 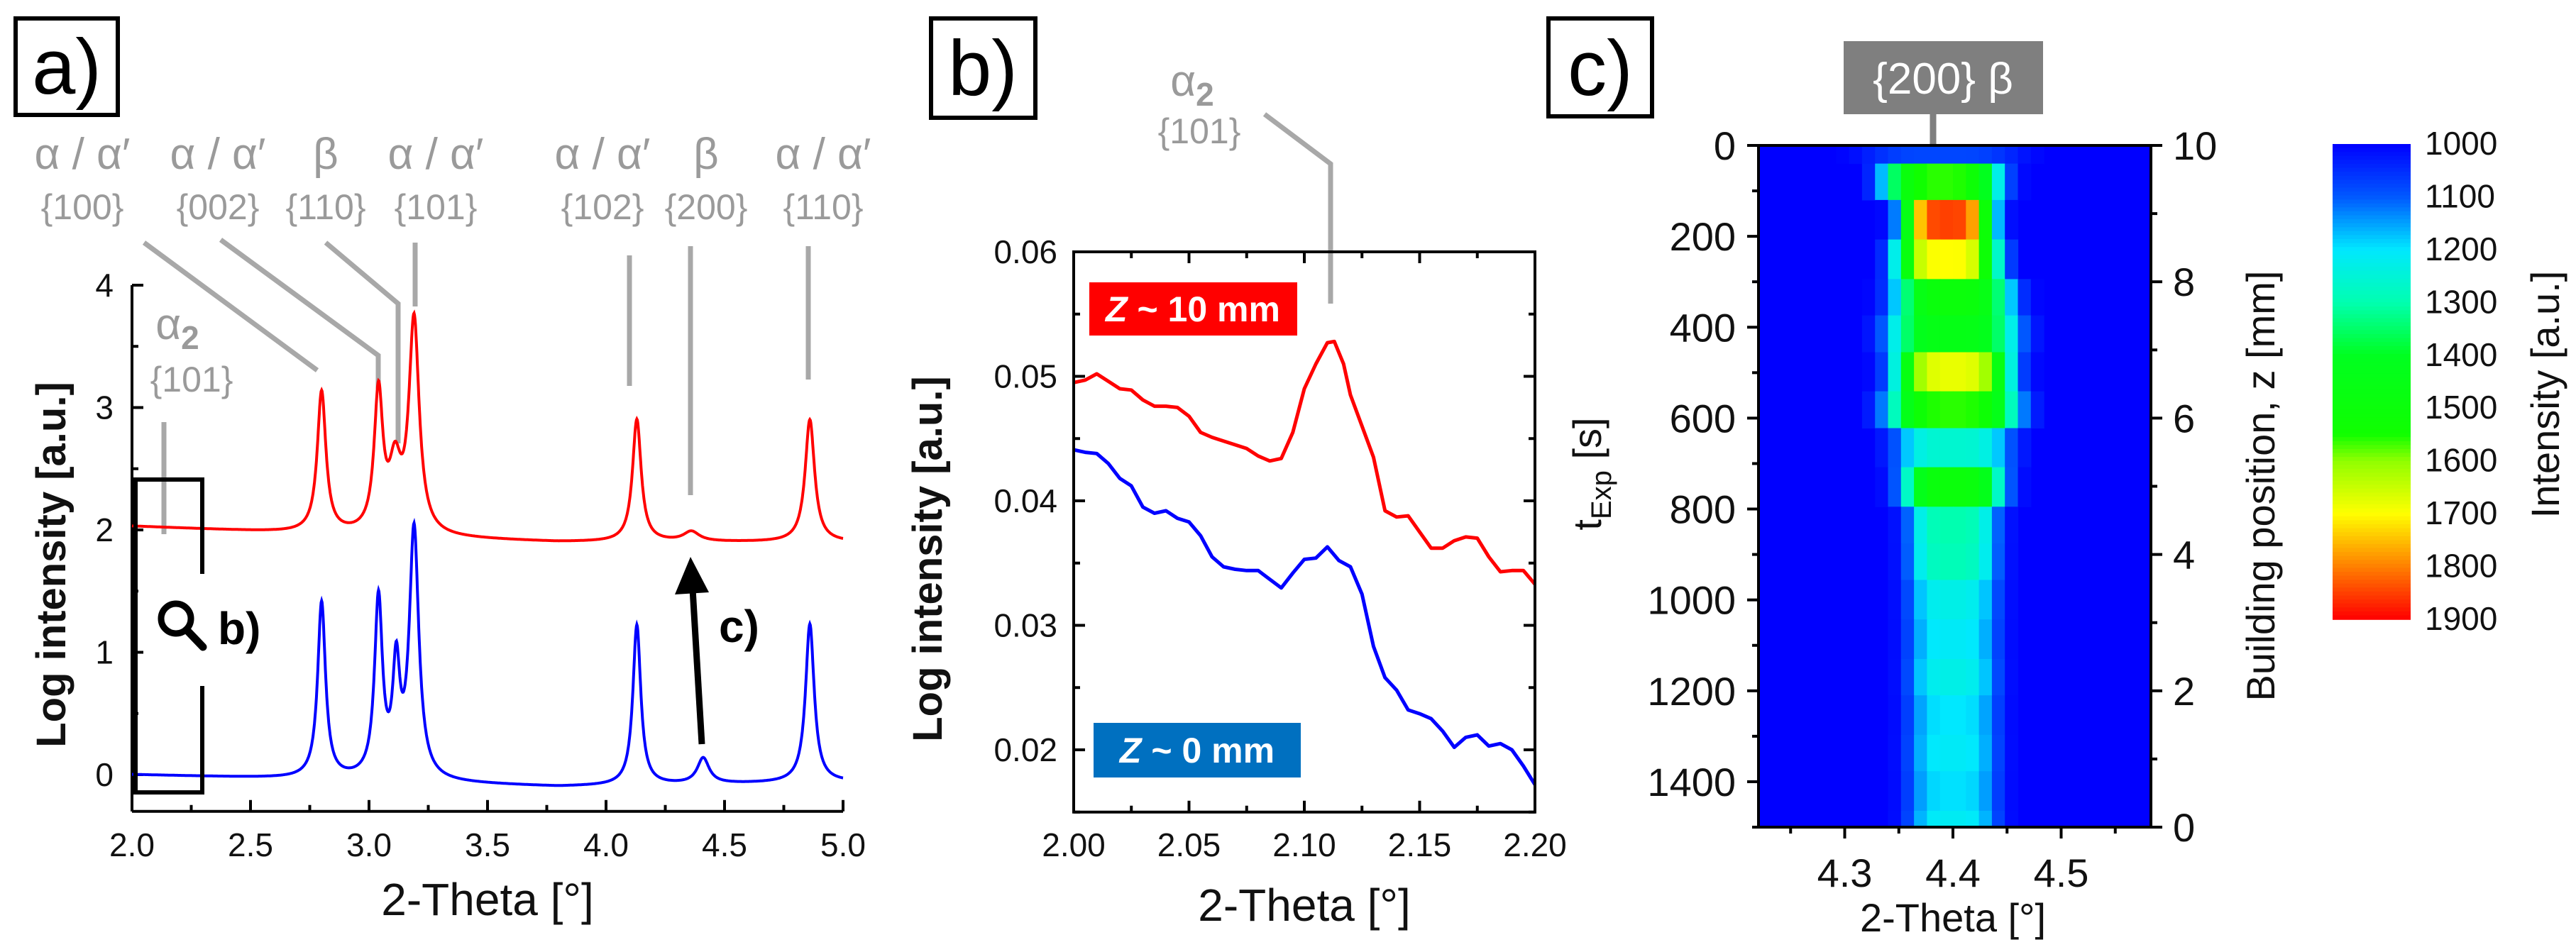 What do you see at coordinates (1943, 79) in the screenshot?
I see `beta200-annotation: {200} β` at bounding box center [1943, 79].